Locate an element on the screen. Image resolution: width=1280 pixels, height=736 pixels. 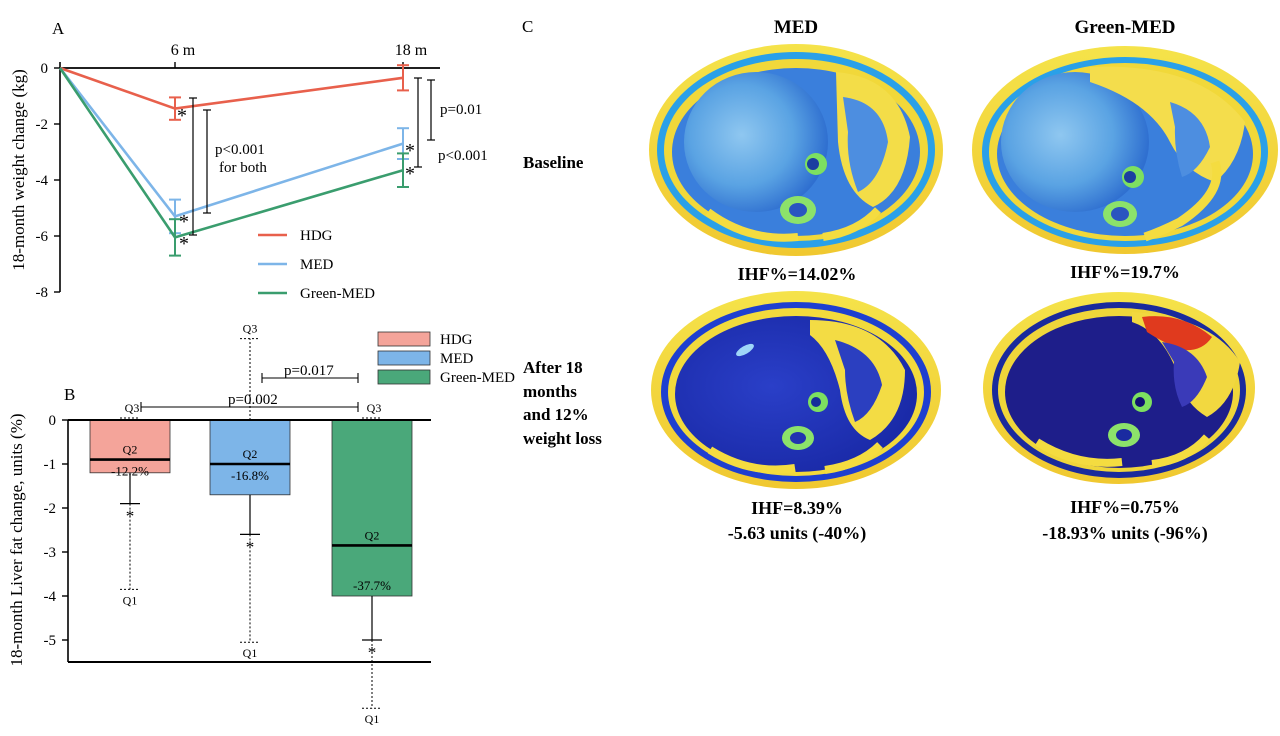
panel-a-bracket-both is located at coordinates (200, 166).